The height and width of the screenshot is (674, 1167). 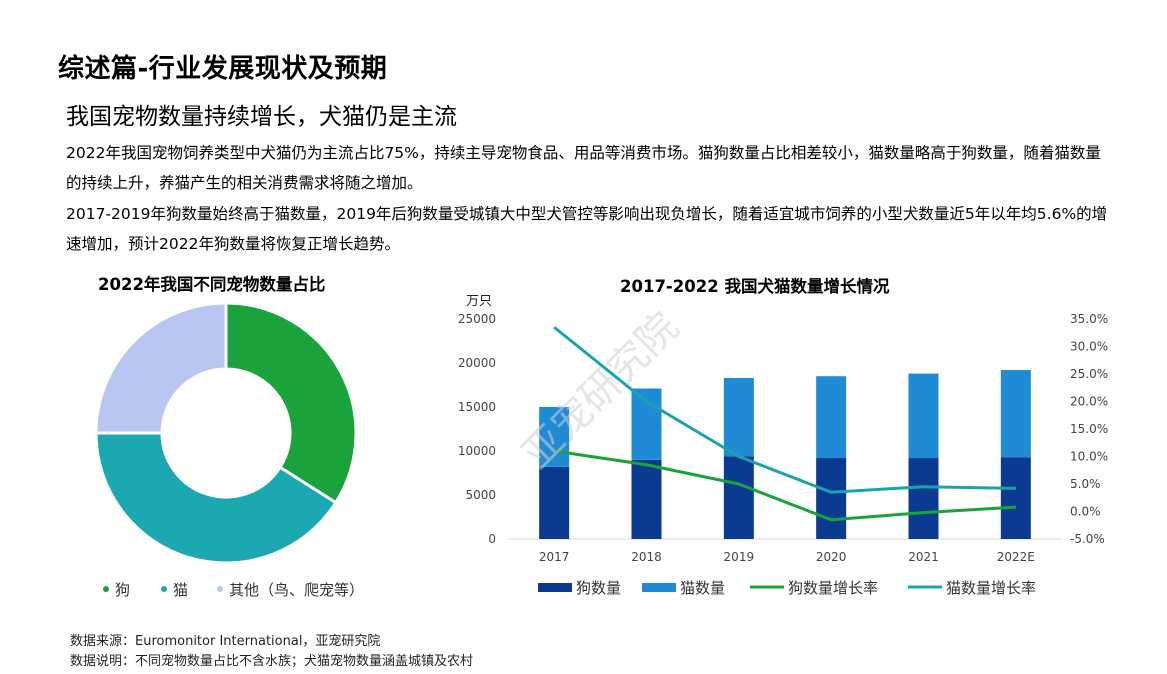 What do you see at coordinates (1089, 429) in the screenshot?
I see `y2-tick-label: 15.0%` at bounding box center [1089, 429].